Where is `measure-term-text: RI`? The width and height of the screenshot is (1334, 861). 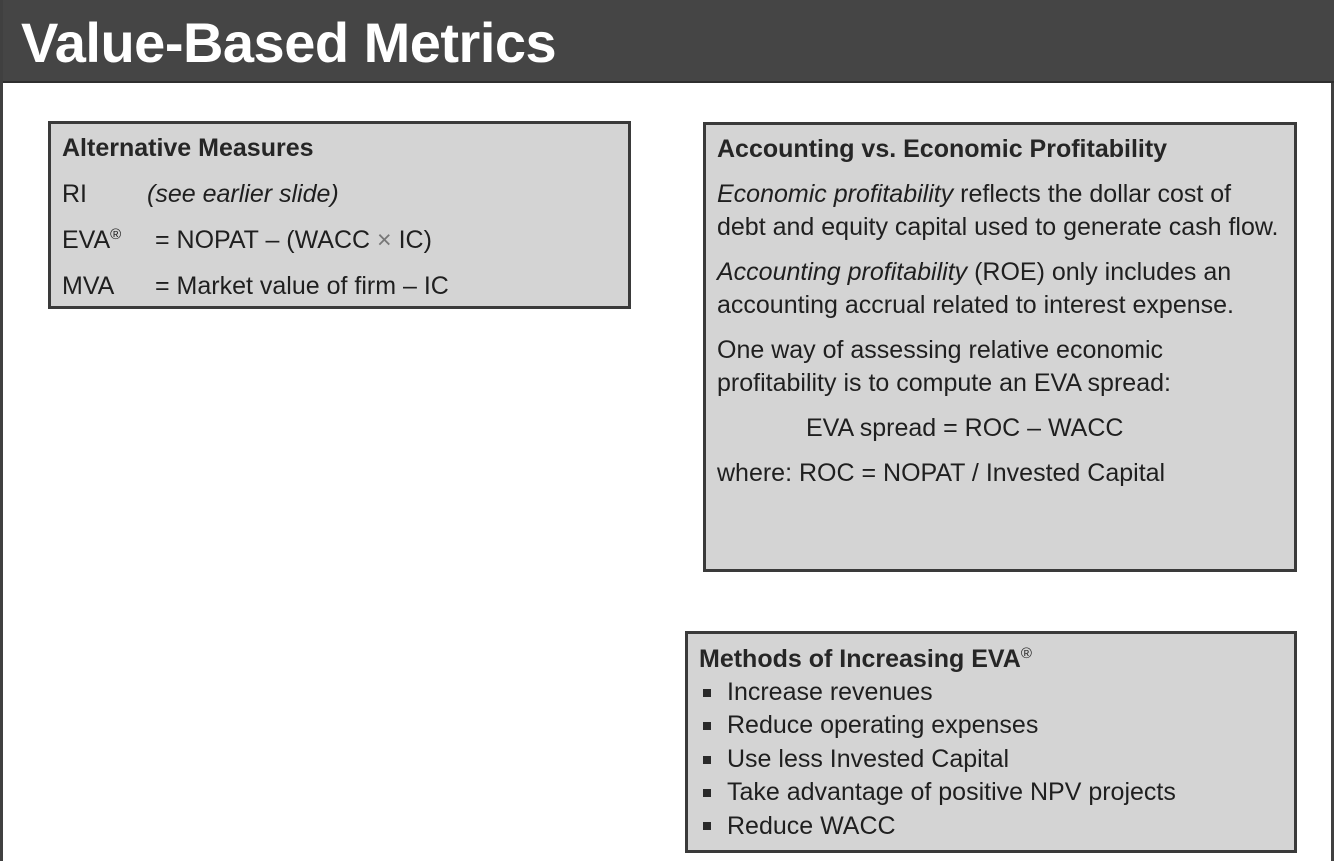
measure-term-text: RI is located at coordinates (74, 194).